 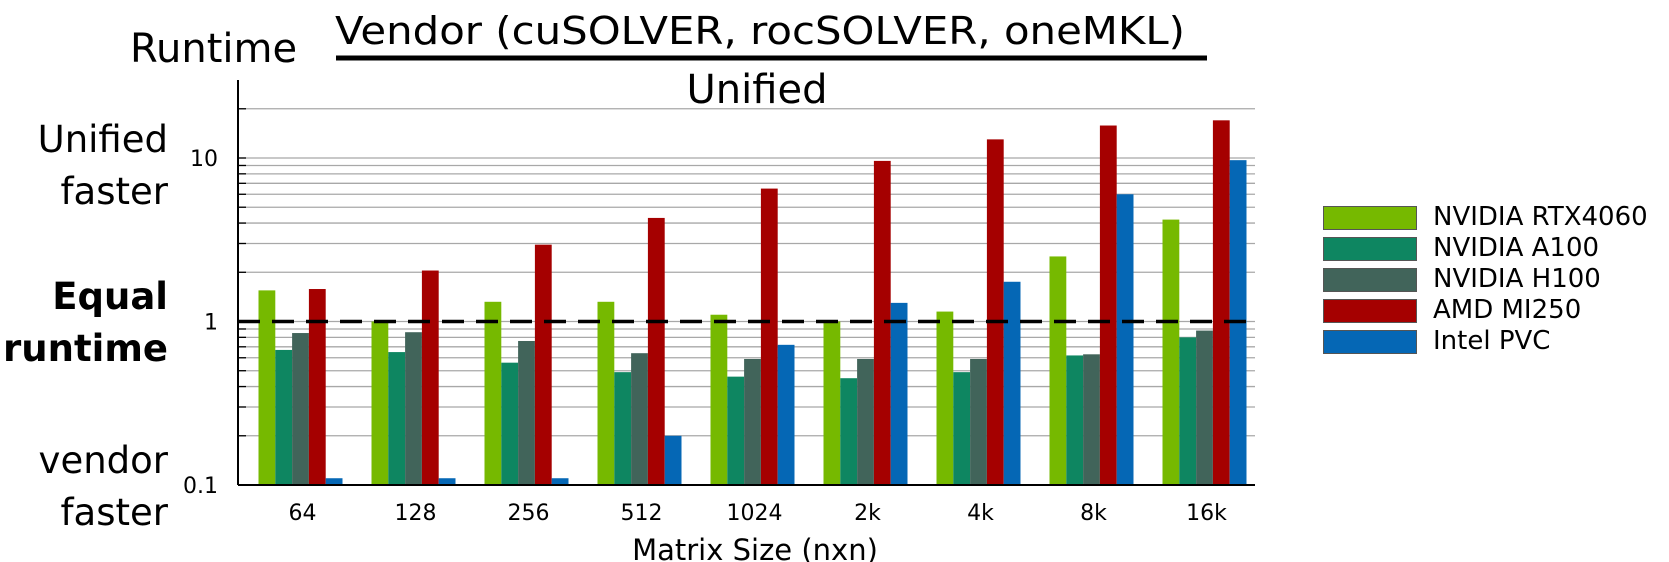 I want to click on x-tick-label: 16k, so click(x=1206, y=513).